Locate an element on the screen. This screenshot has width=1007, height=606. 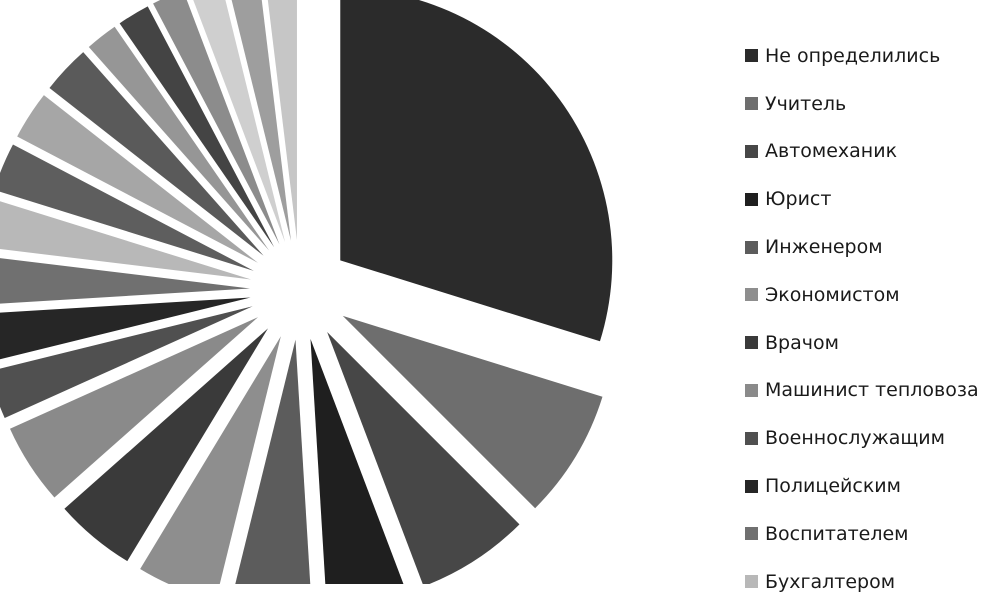
legend-label: Учитель is located at coordinates (806, 103).